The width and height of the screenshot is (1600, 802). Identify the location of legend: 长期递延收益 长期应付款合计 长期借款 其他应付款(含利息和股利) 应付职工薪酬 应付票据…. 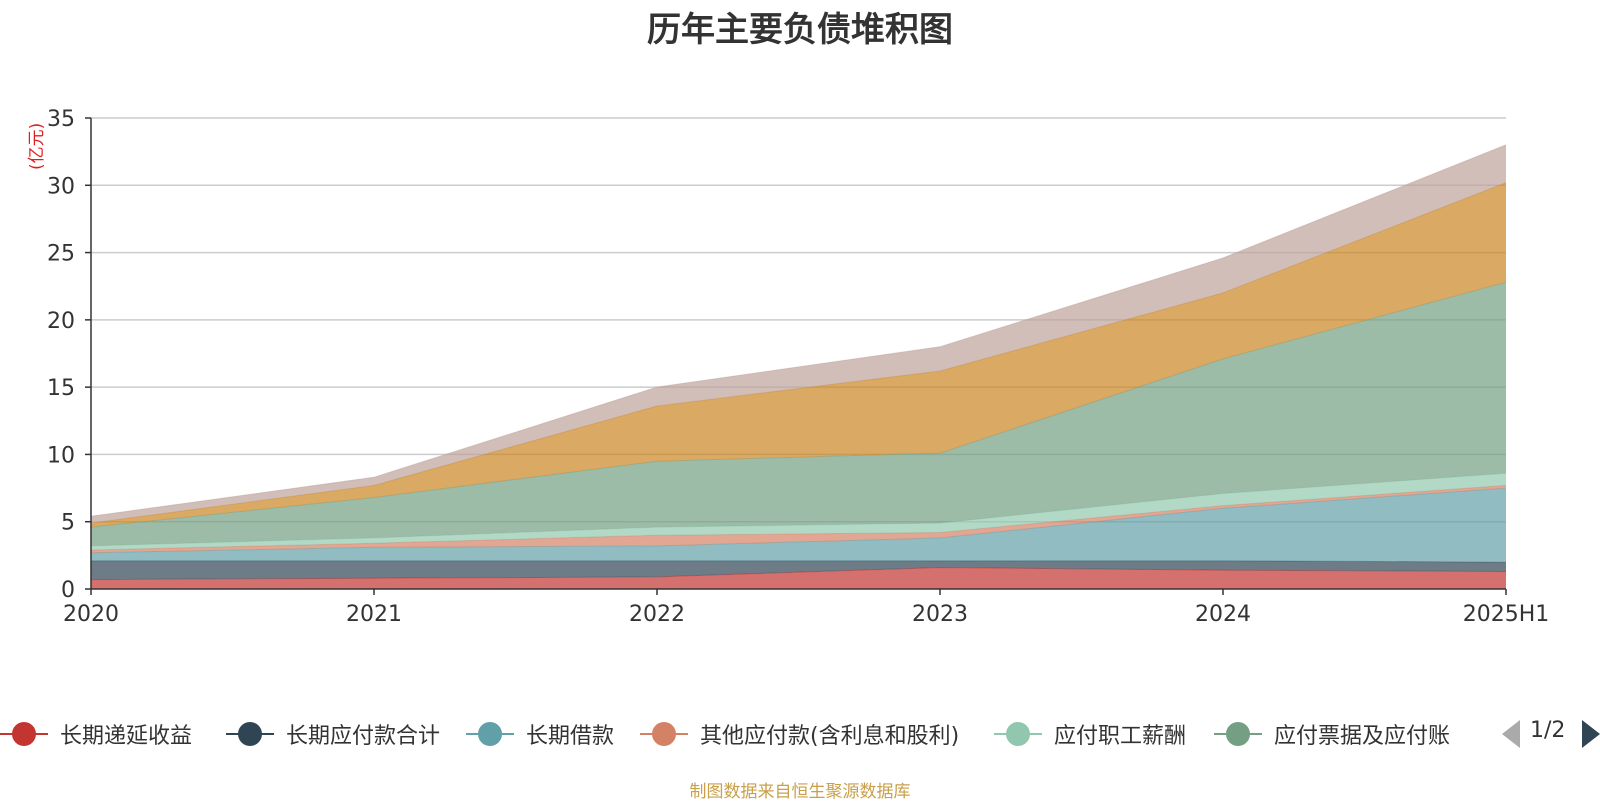
(800, 734).